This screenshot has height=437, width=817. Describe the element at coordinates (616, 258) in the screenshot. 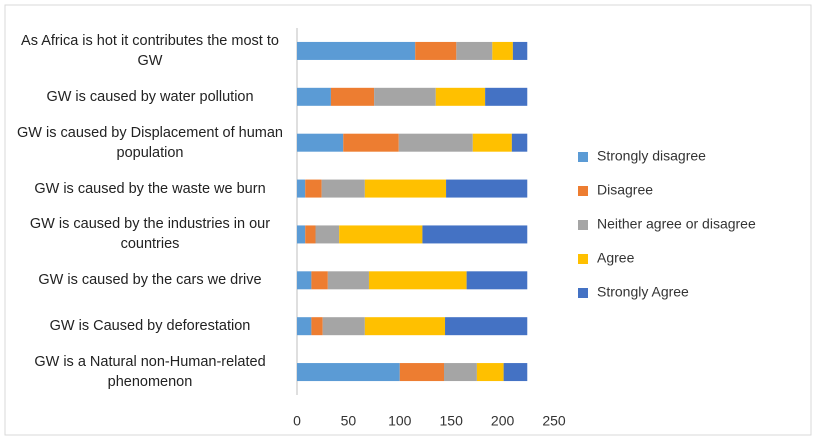

I see `legend-label: Agree` at that location.